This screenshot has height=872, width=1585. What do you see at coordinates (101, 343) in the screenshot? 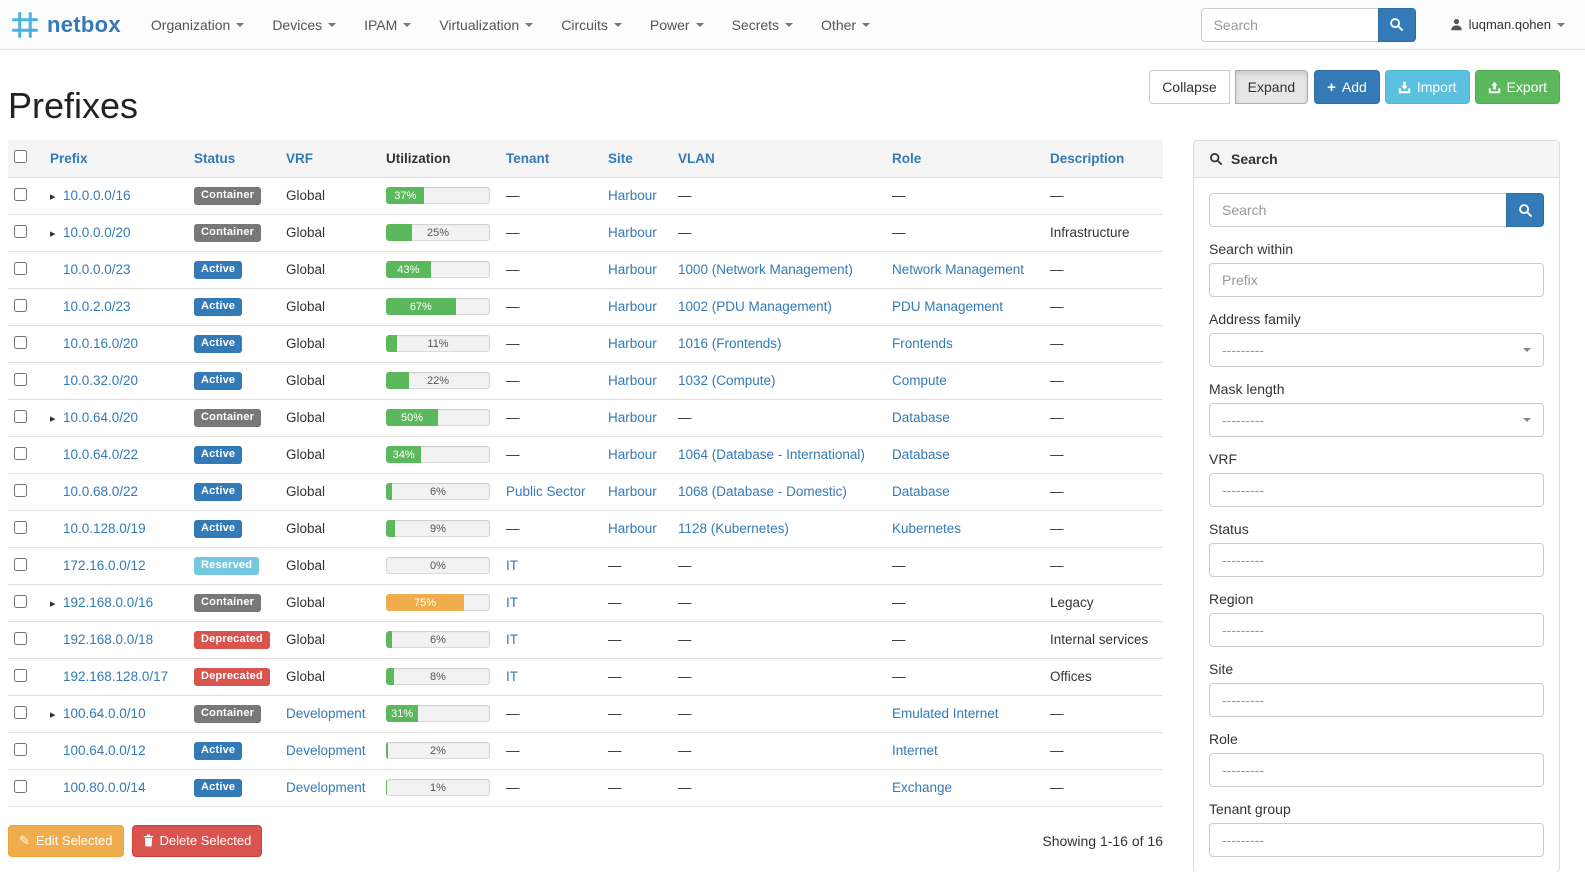
I see `prefix-link: 10.0.16.0/20` at bounding box center [101, 343].